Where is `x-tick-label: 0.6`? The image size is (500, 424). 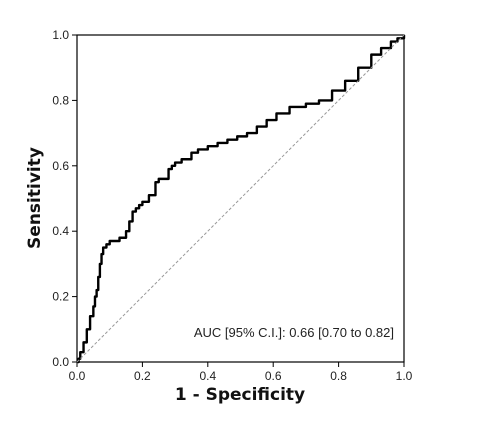 x-tick-label: 0.6 is located at coordinates (273, 376).